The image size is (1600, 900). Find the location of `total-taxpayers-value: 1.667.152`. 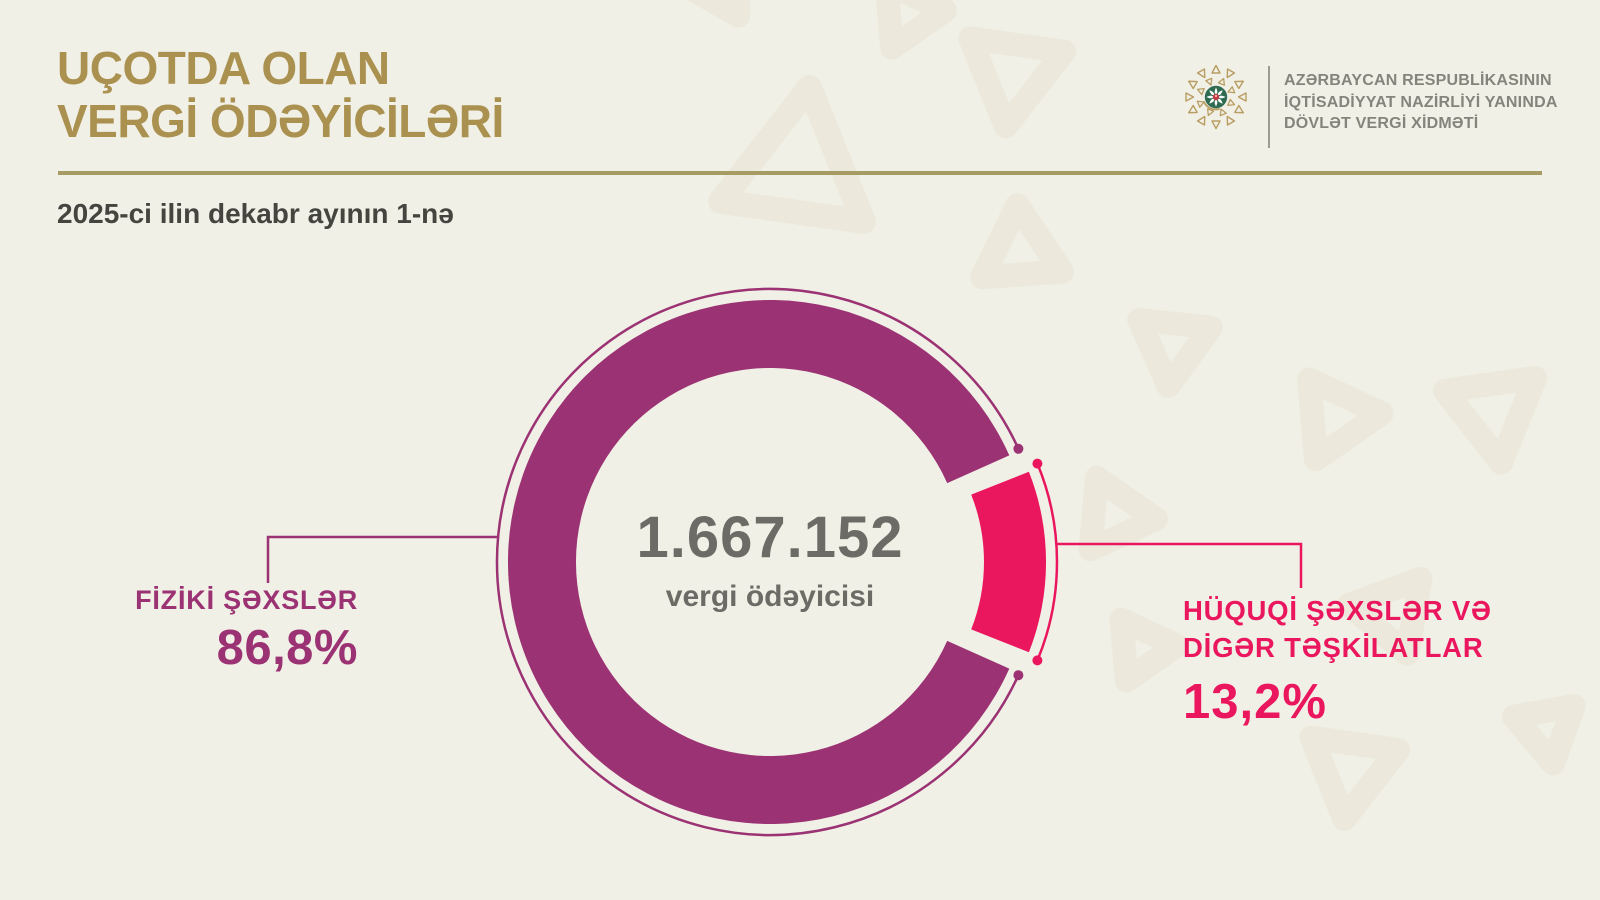

total-taxpayers-value: 1.667.152 is located at coordinates (770, 537).